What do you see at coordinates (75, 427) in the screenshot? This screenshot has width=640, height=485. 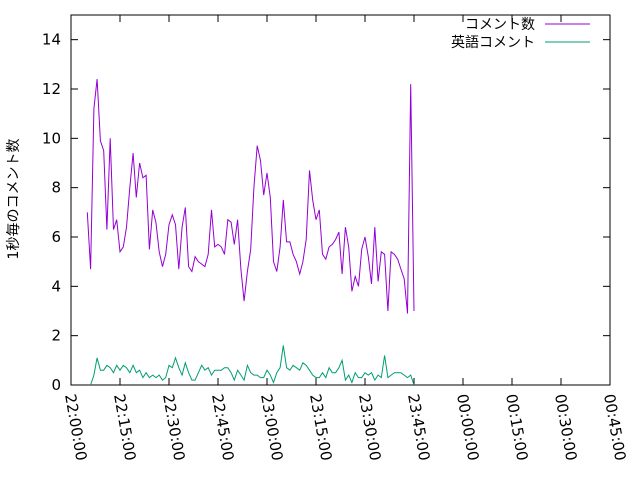 I see `x-tick-label: 22:00:00` at bounding box center [75, 427].